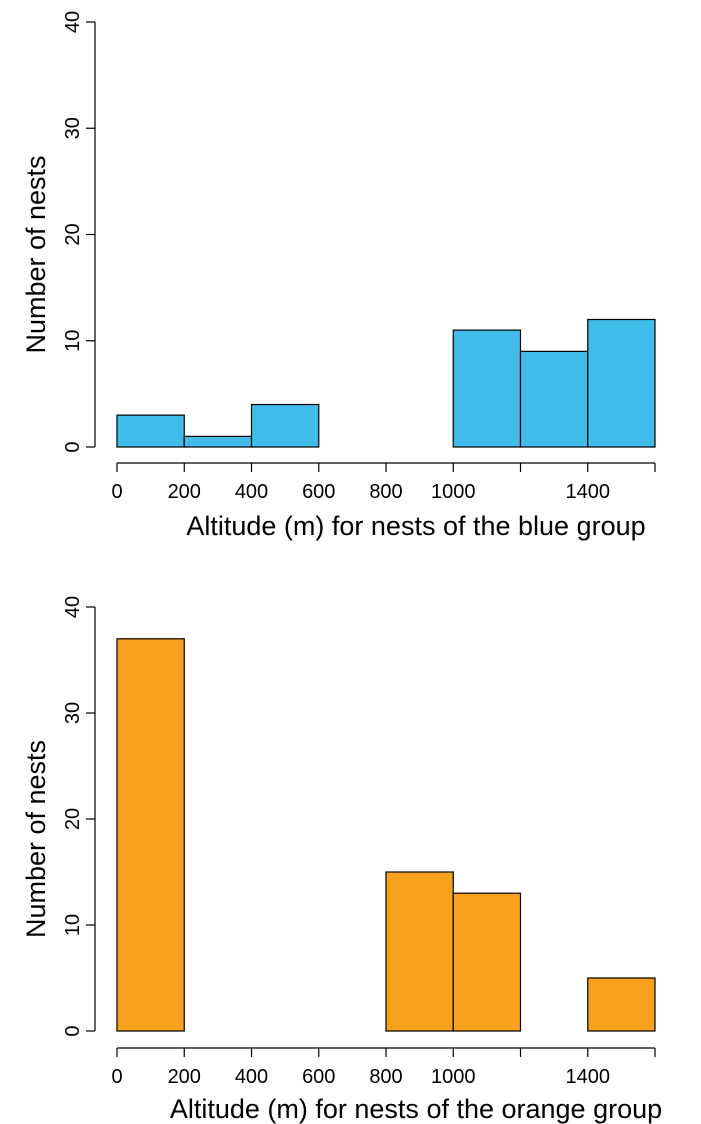  Describe the element at coordinates (73, 234) in the screenshot. I see `chart1-y-tick-label: 20` at that location.